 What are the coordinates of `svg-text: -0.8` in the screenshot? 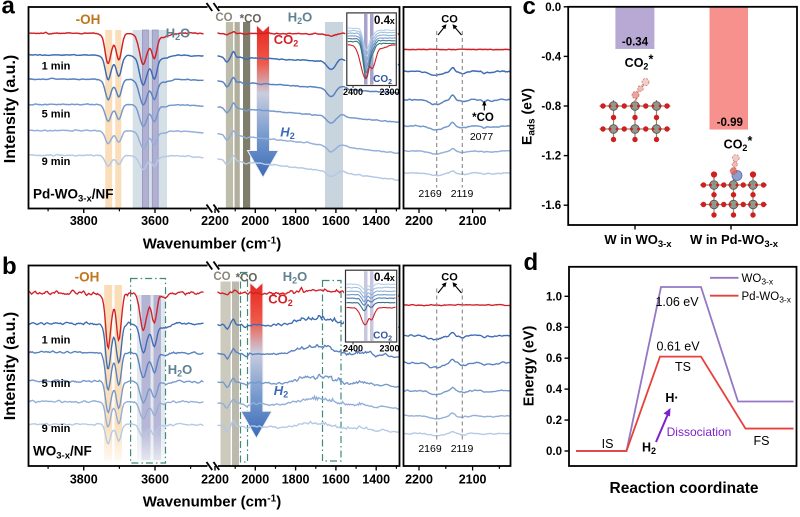 It's located at (551, 107).